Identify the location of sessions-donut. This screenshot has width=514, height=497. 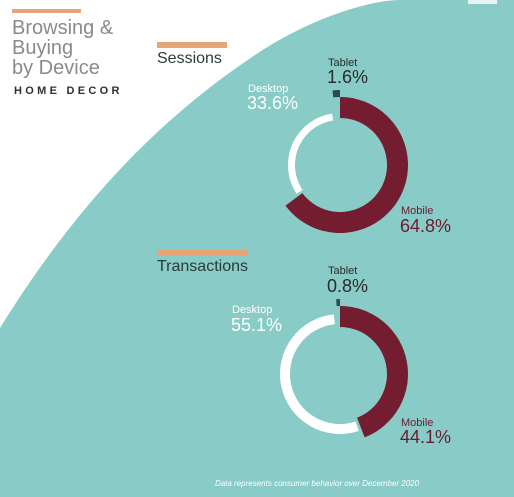
(347, 162).